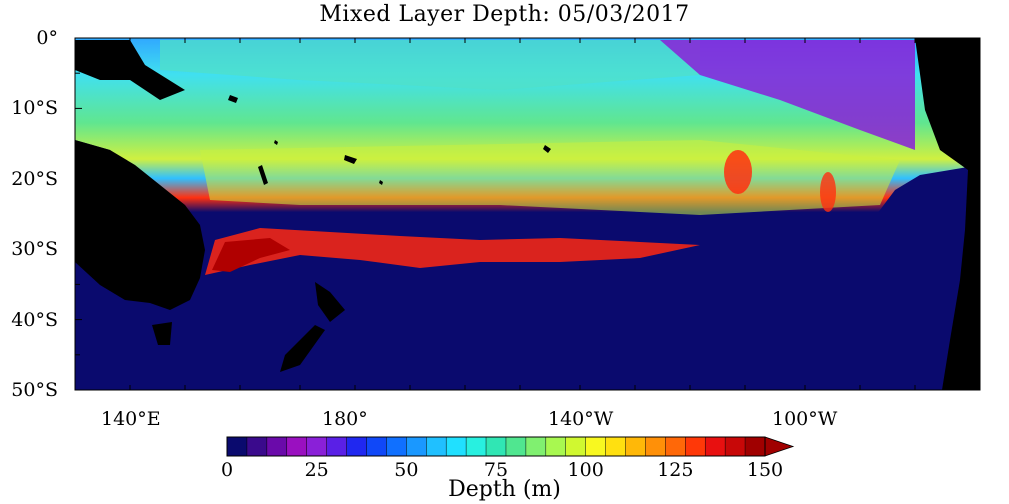 Image resolution: width=1009 pixels, height=504 pixels. Describe the element at coordinates (345, 419) in the screenshot. I see `lon-label-180: 180°` at that location.